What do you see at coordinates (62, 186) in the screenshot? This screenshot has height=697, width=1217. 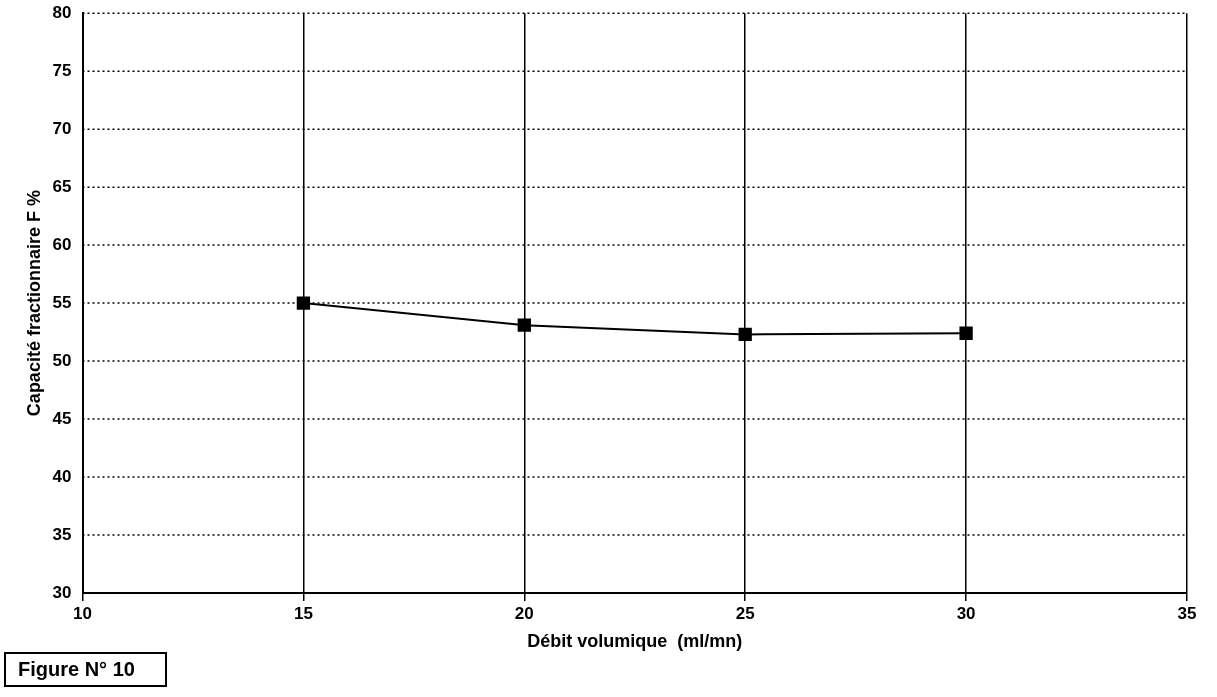 I see `y-tick-label: 65` at bounding box center [62, 186].